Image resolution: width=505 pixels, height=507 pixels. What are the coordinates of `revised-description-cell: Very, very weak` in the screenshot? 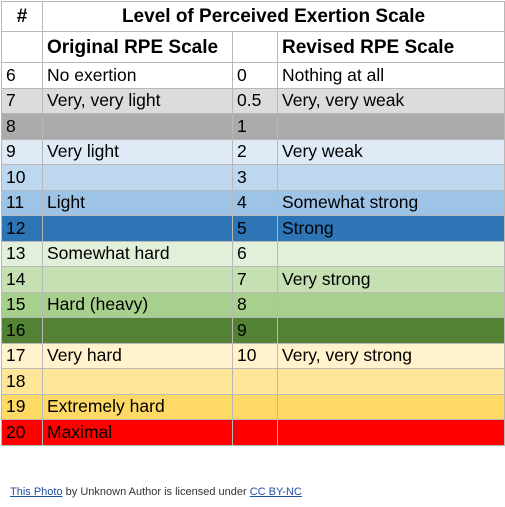 It's located at (390, 100).